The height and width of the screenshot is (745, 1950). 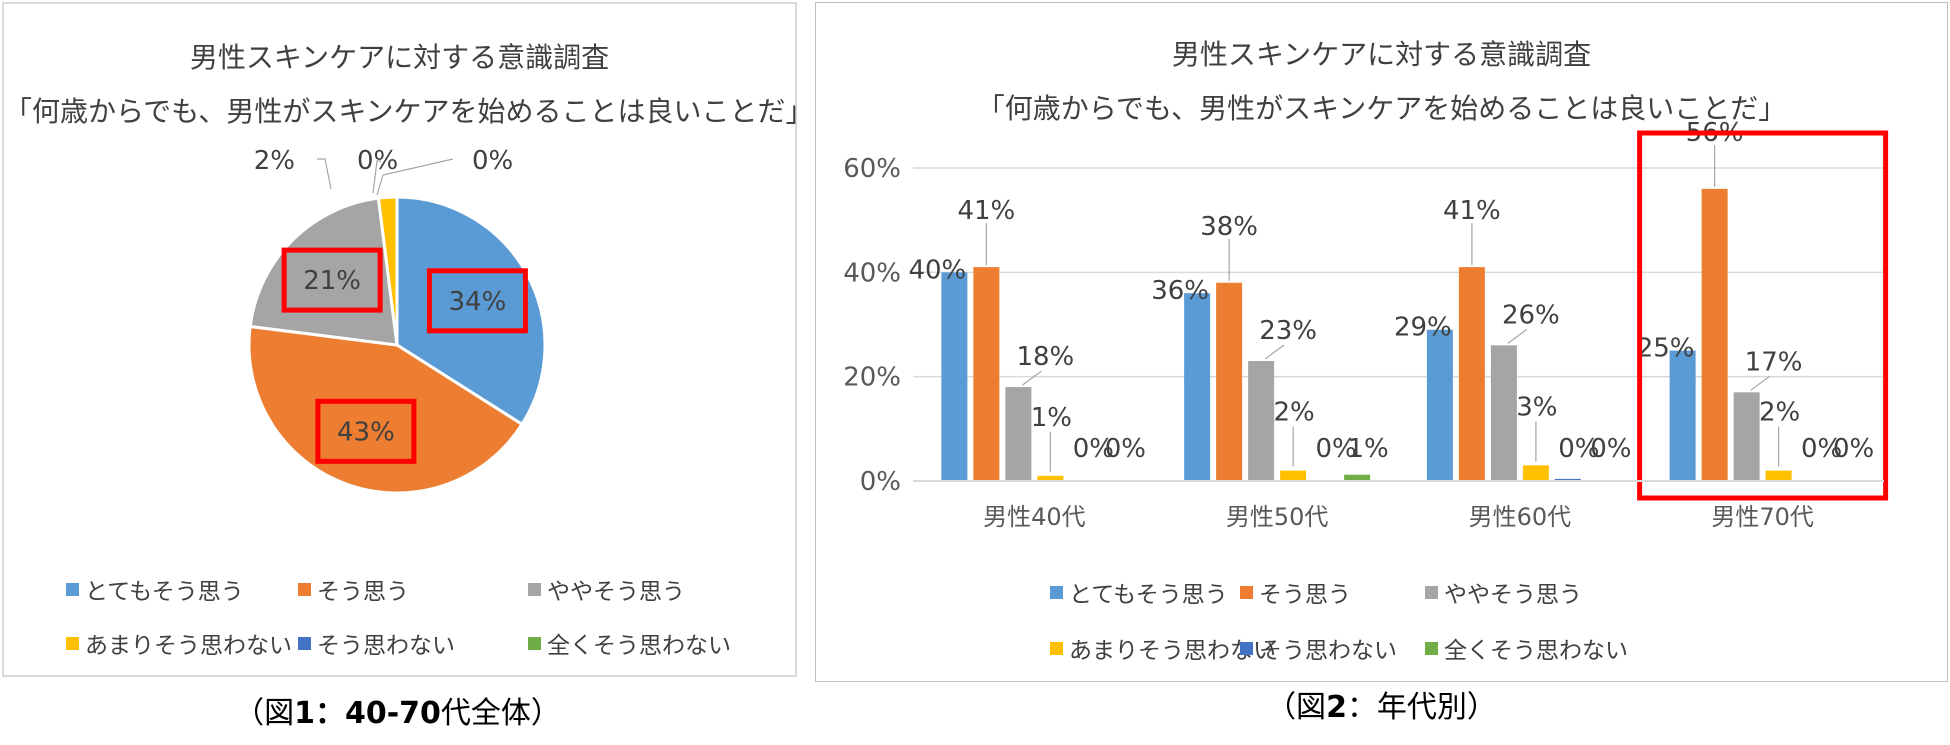 I want to click on x-category-label: 男性50代, so click(x=1277, y=517).